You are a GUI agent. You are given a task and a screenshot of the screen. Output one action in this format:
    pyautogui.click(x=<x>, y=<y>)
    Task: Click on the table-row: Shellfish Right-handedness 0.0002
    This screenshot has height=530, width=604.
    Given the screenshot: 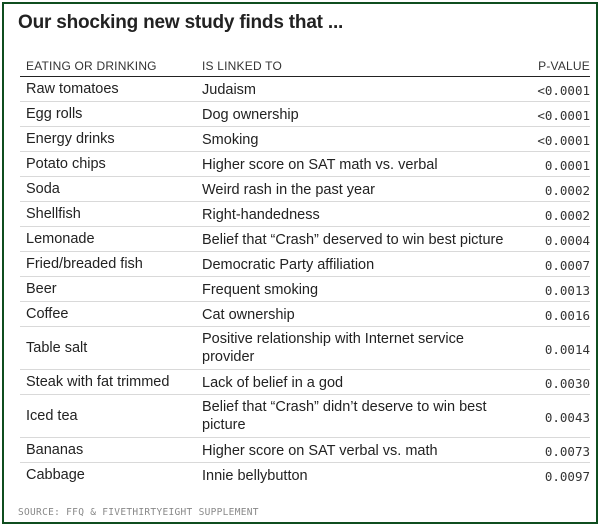 What is the action you would take?
    pyautogui.click(x=305, y=214)
    